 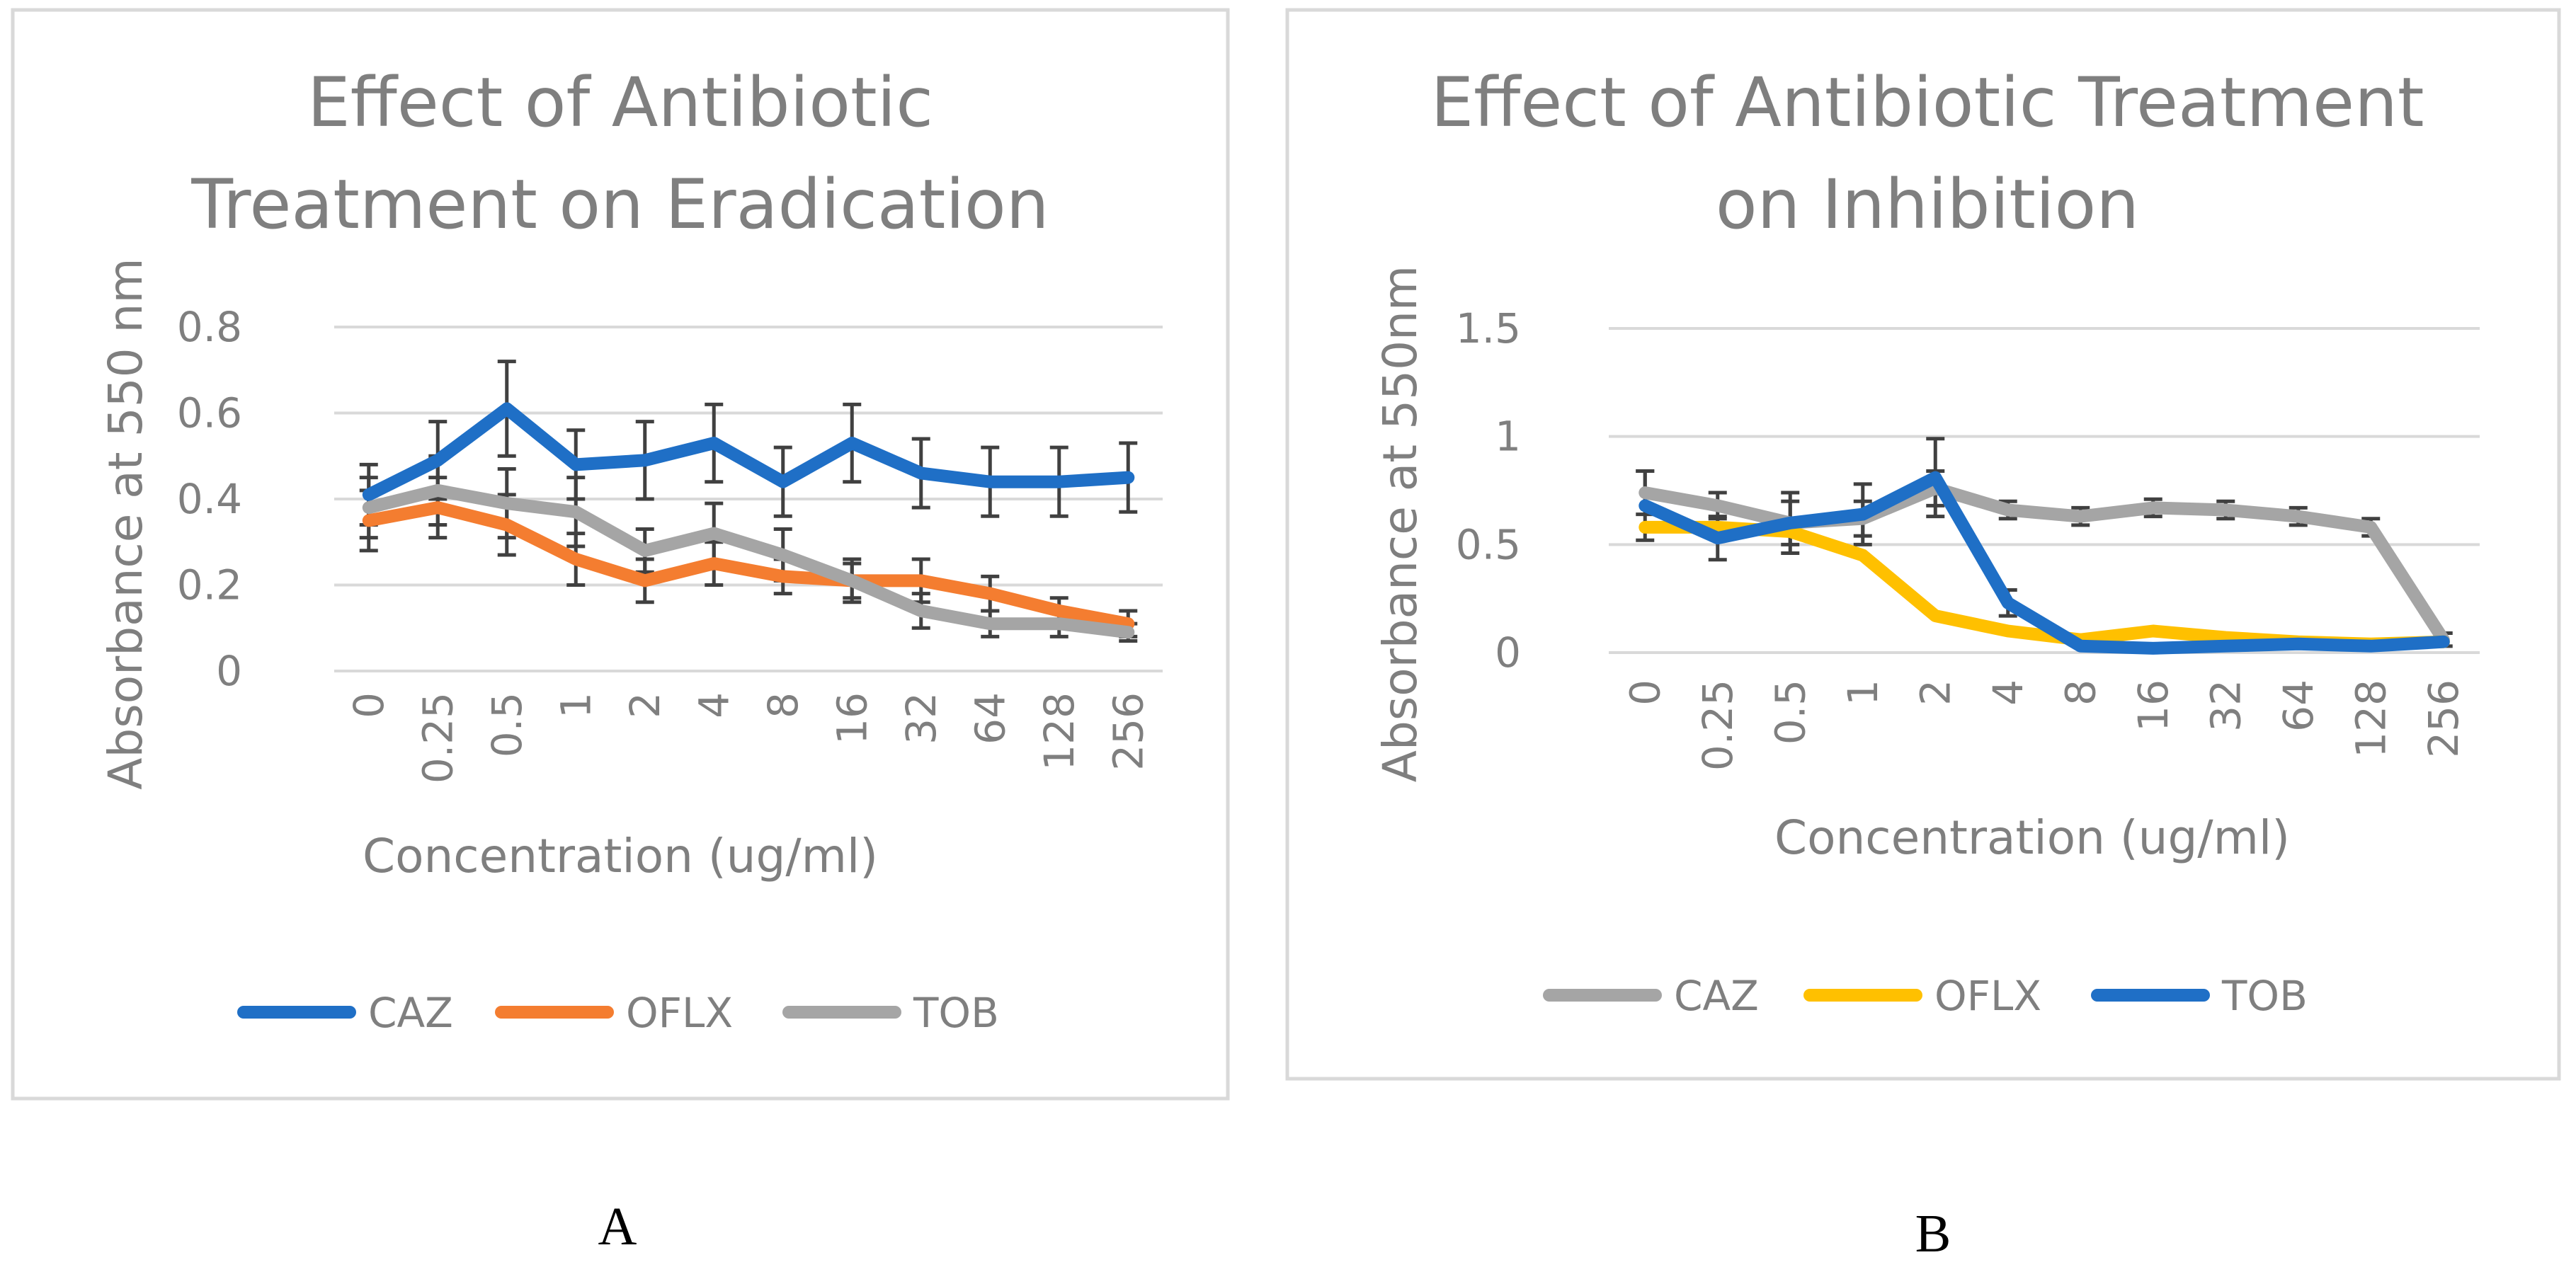 I want to click on chart-a-series-line-oflx, so click(x=748, y=566).